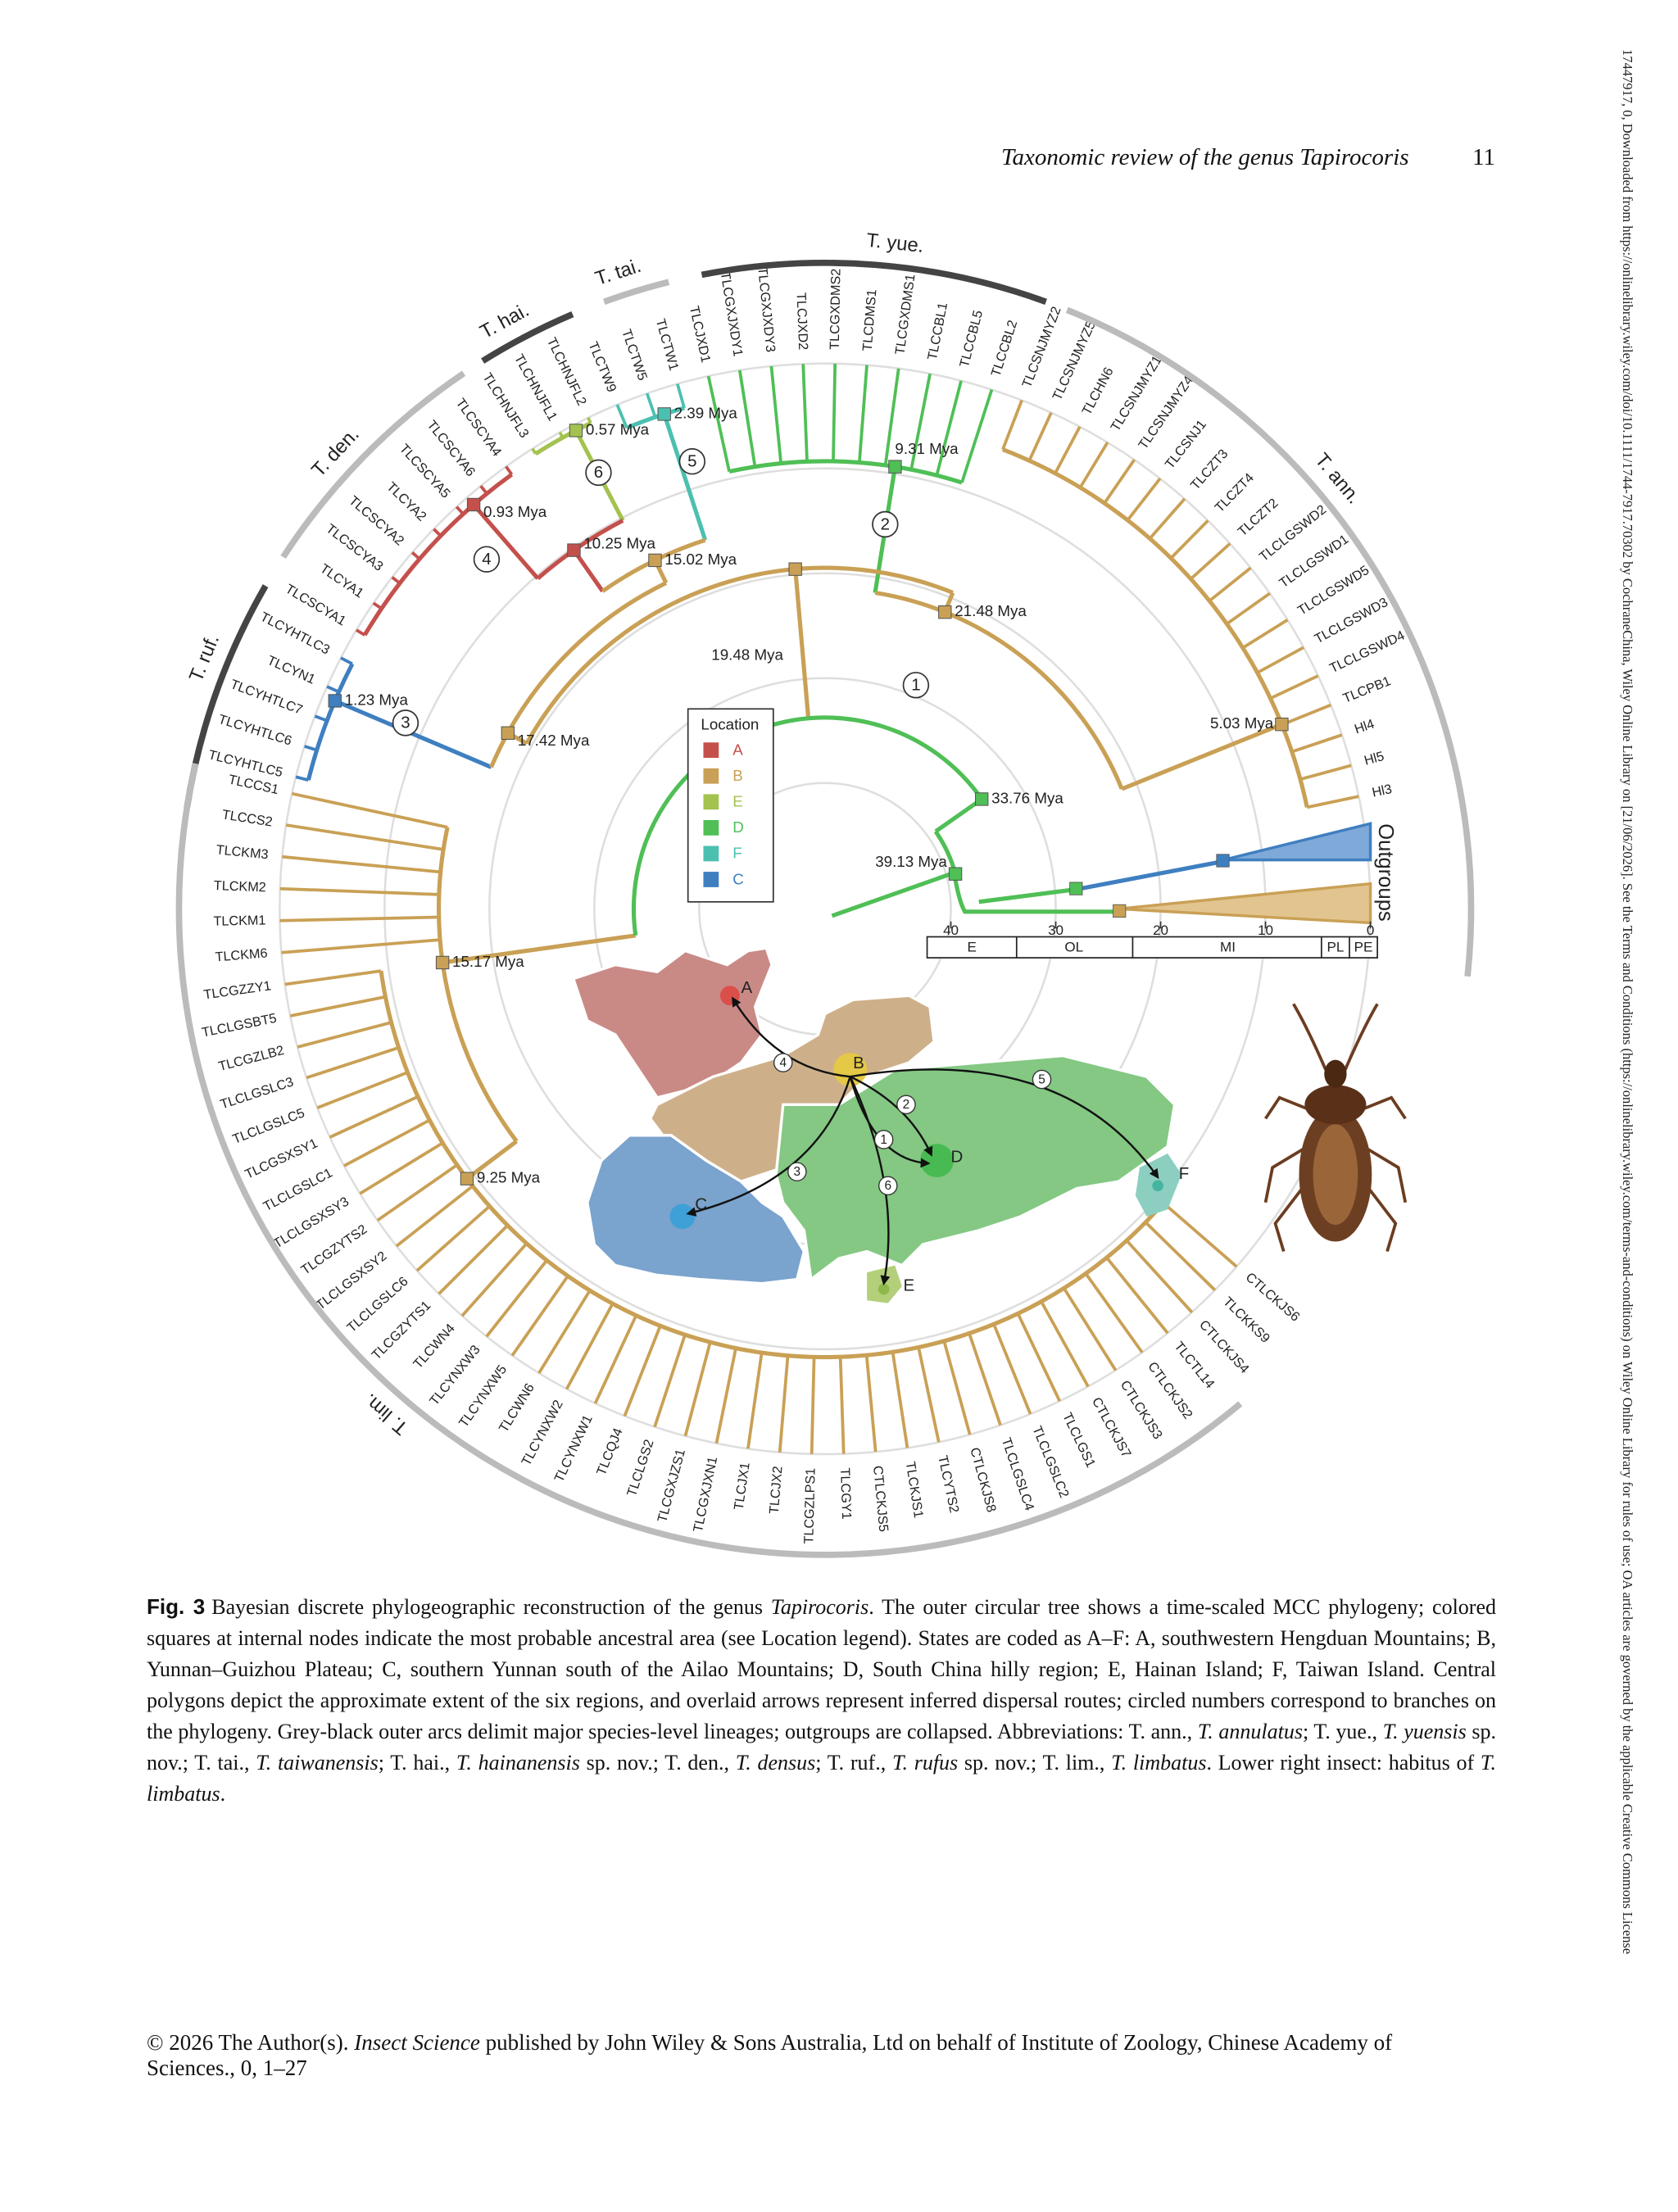  What do you see at coordinates (1245, 903) in the screenshot?
I see `outgroup-wedge` at bounding box center [1245, 903].